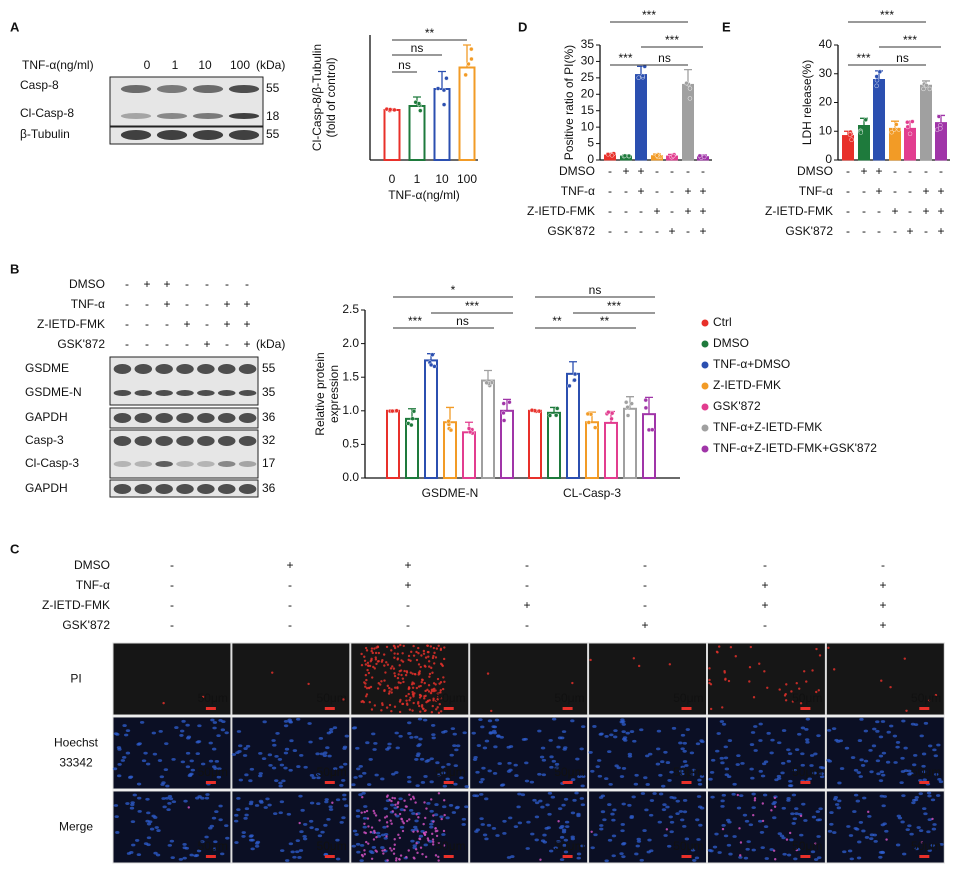 The width and height of the screenshot is (971, 886). Describe the element at coordinates (269, 488) in the screenshot. I see `kda-label: 36` at that location.